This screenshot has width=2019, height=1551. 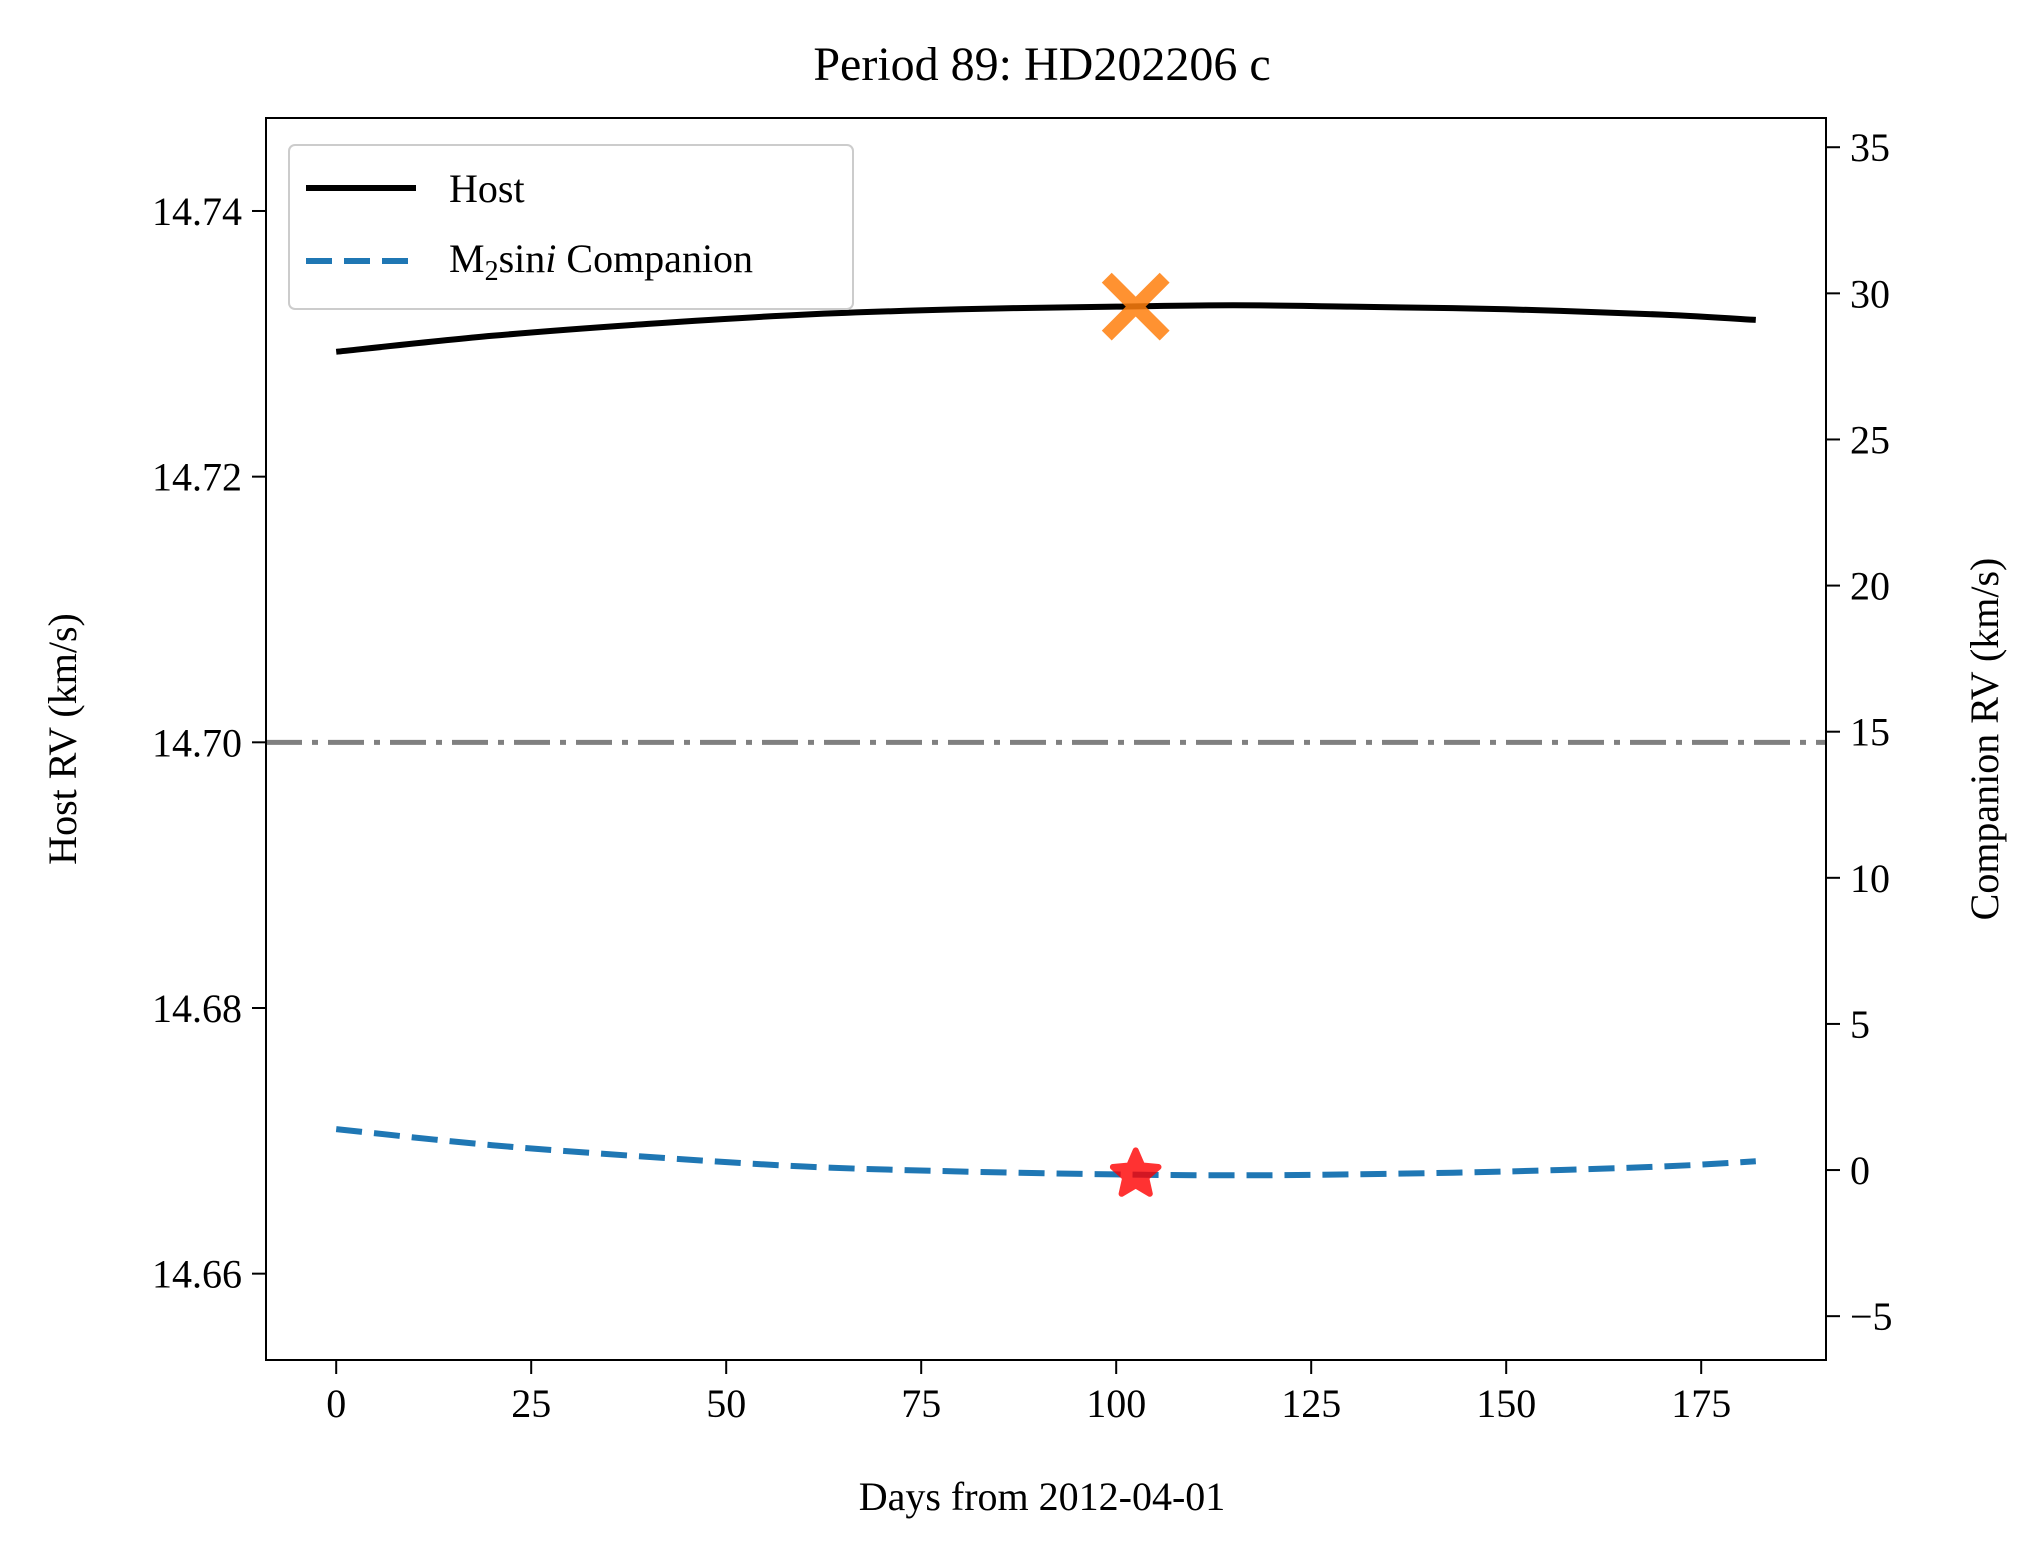 I want to click on x-axis-label: Days from 2012-04-01, so click(x=1042, y=1496).